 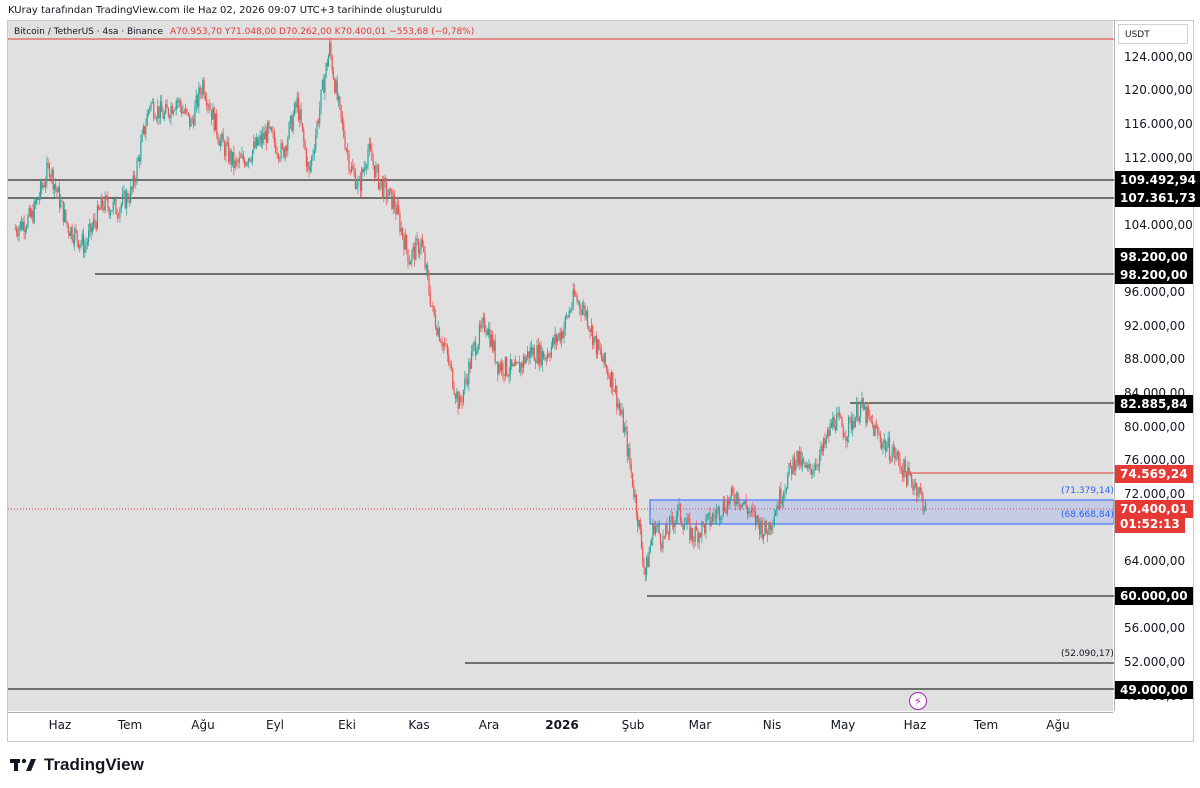 What do you see at coordinates (1157, 198) in the screenshot?
I see `level-badge: 107.361,73` at bounding box center [1157, 198].